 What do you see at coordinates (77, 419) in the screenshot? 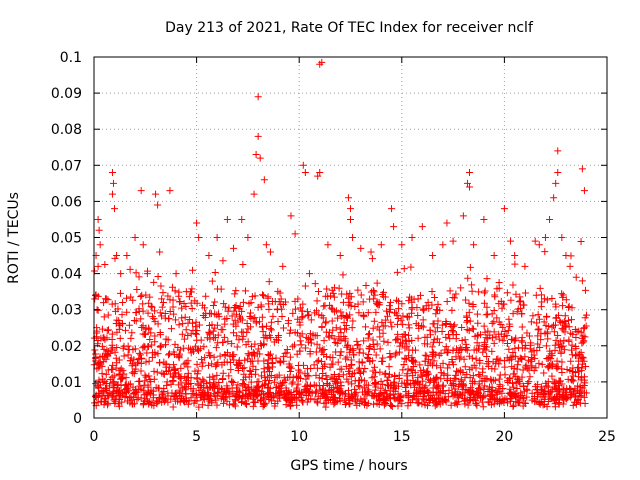
I see `y-tick-label: 0` at bounding box center [77, 419].